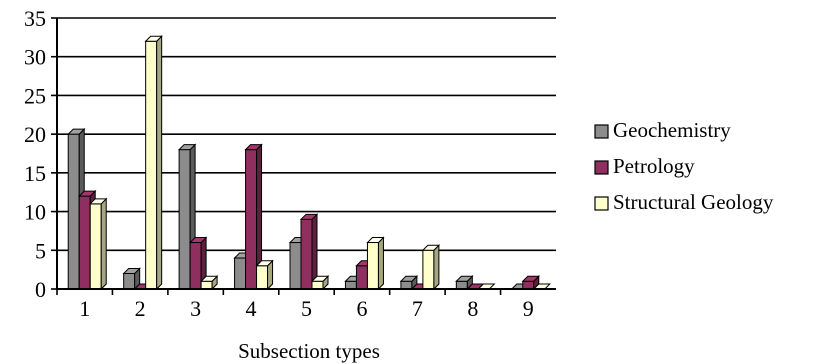  What do you see at coordinates (40, 250) in the screenshot?
I see `y-tick-label: 5` at bounding box center [40, 250].